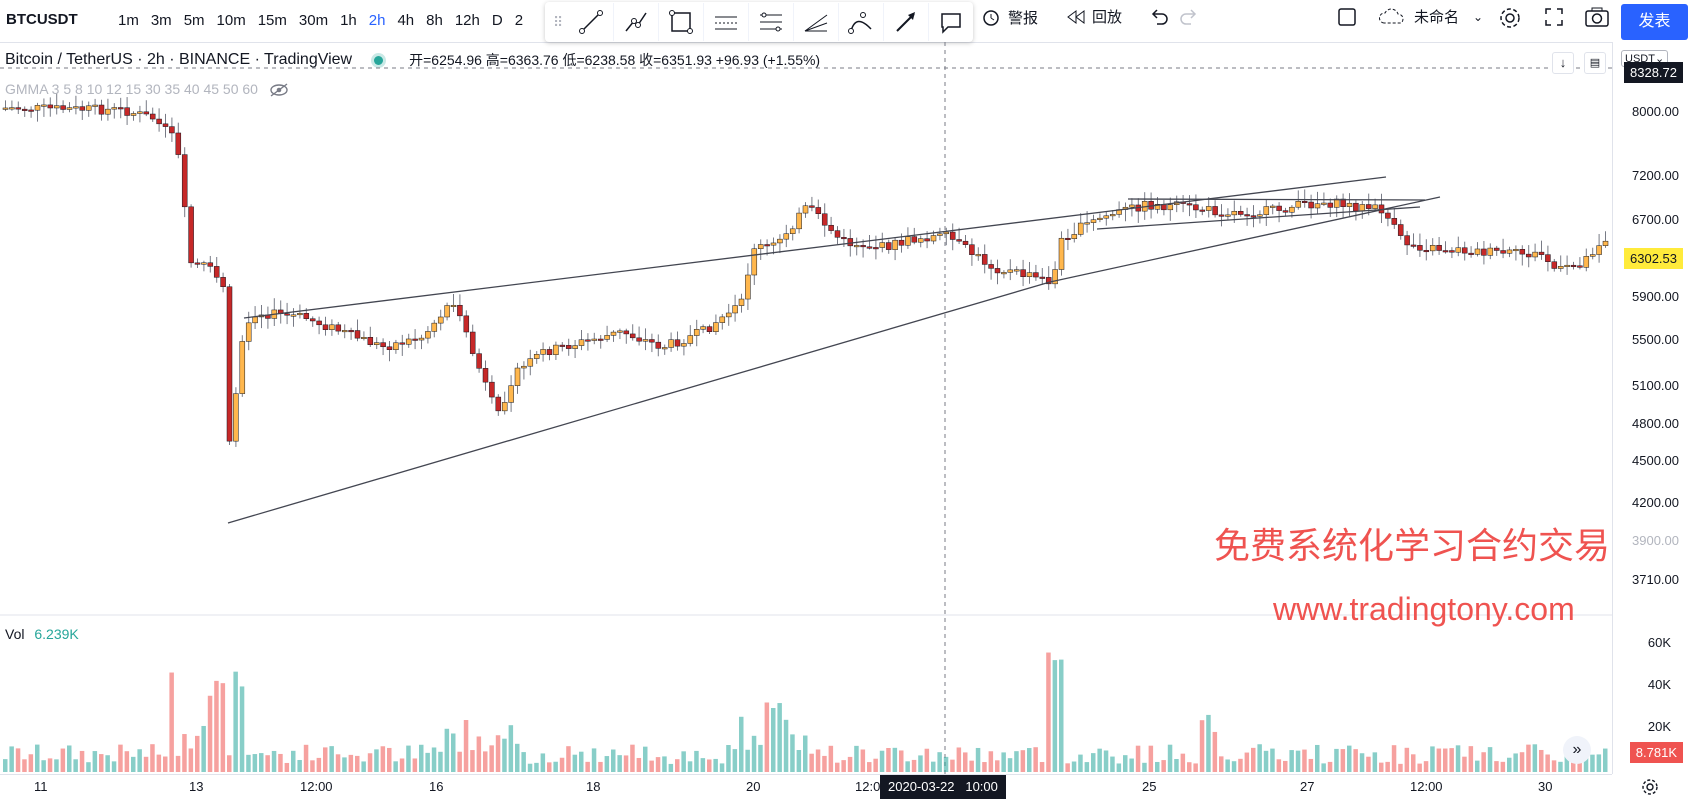 Image resolution: width=1688 pixels, height=811 pixels. I want to click on trend-line-tool, so click(591, 22).